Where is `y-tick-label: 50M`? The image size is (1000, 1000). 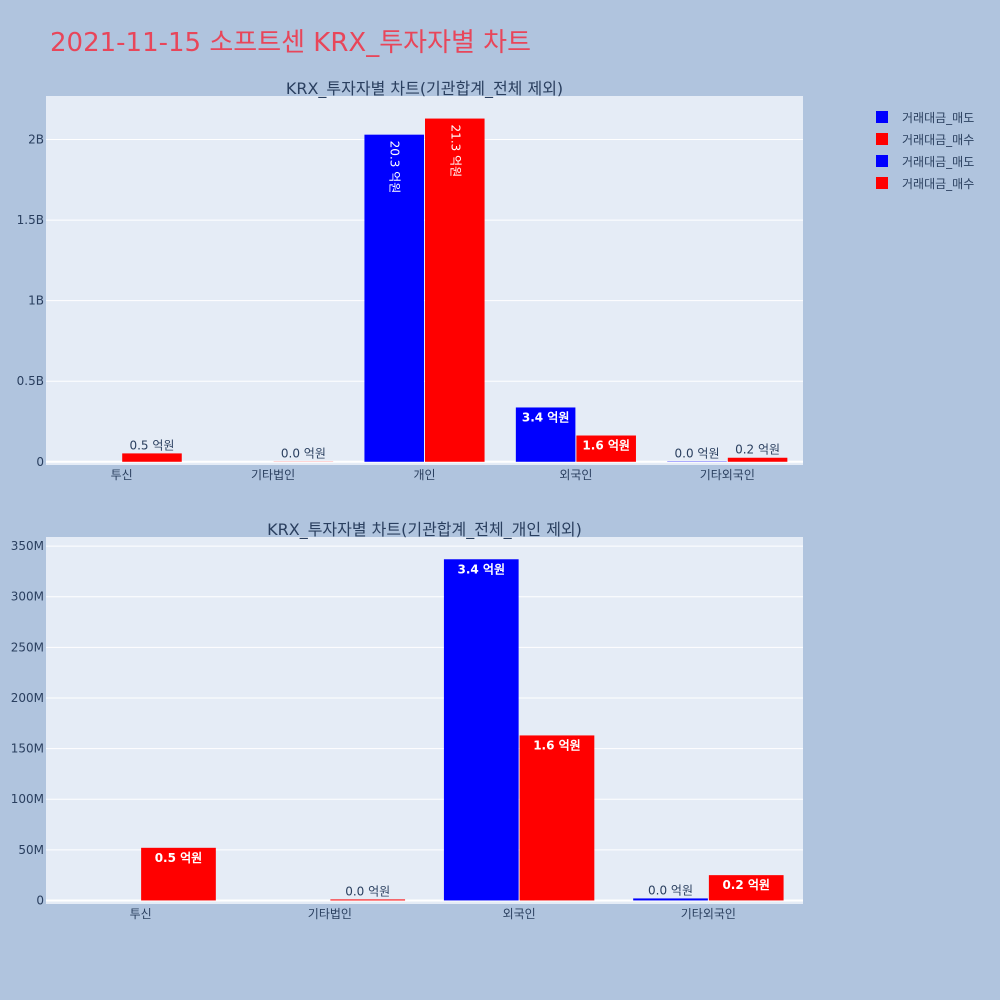 y-tick-label: 50M is located at coordinates (31, 850).